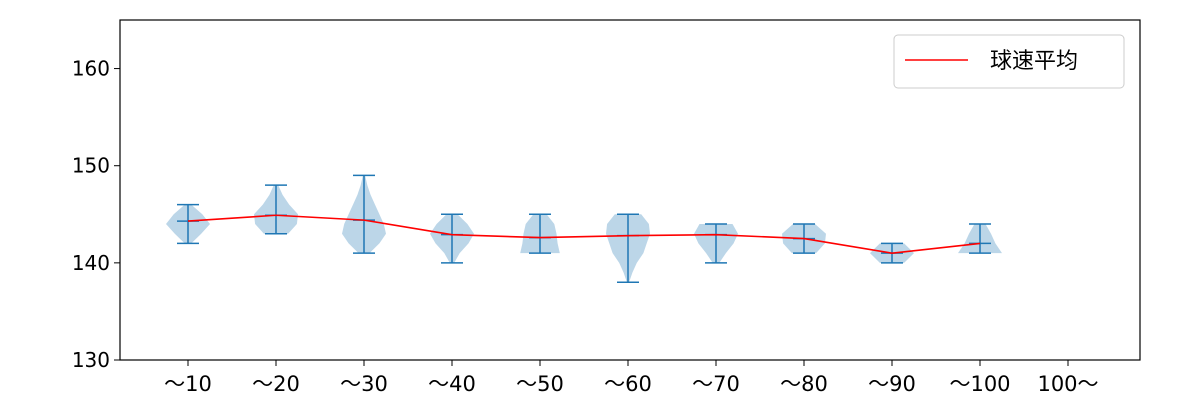 The image size is (1200, 404). What do you see at coordinates (91, 166) in the screenshot?
I see `y-tick-label: 150` at bounding box center [91, 166].